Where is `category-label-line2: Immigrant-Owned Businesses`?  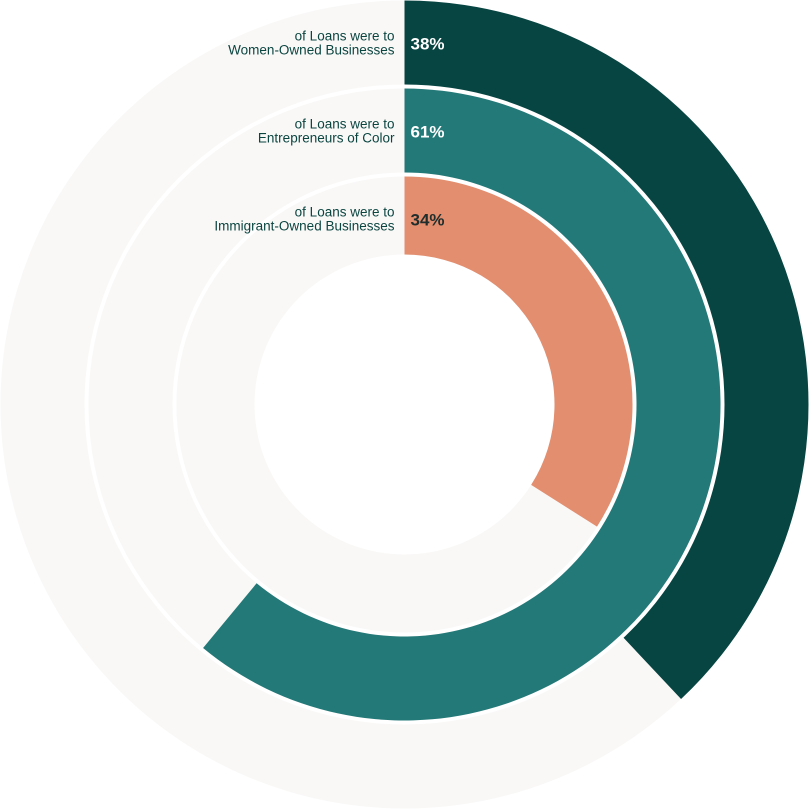
category-label-line2: Immigrant-Owned Businesses is located at coordinates (304, 226).